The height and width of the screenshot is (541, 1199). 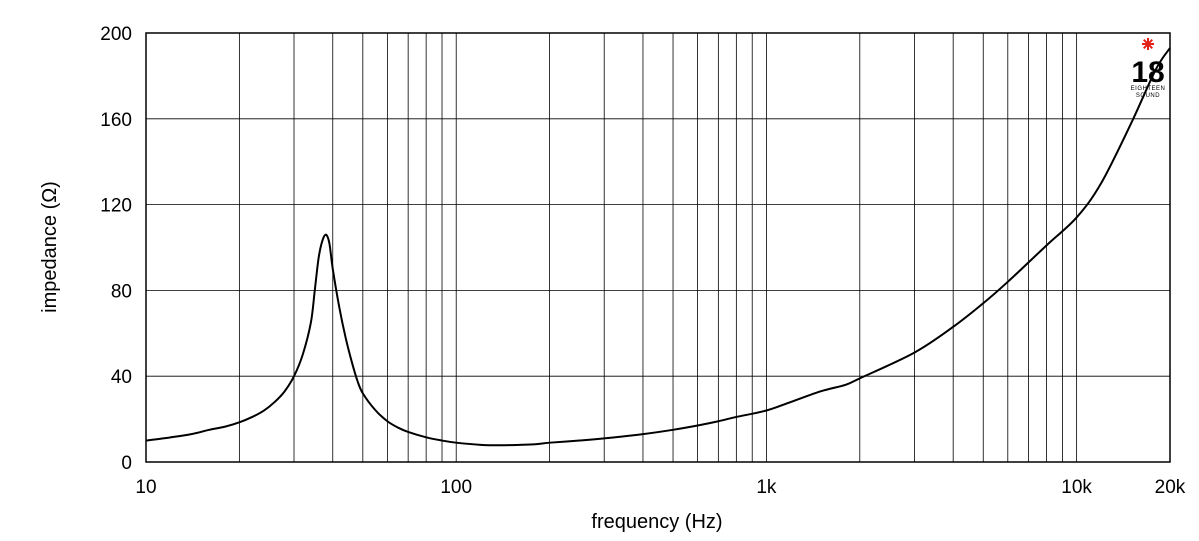 What do you see at coordinates (766, 487) in the screenshot?
I see `x-tick-label-1k: 1k` at bounding box center [766, 487].